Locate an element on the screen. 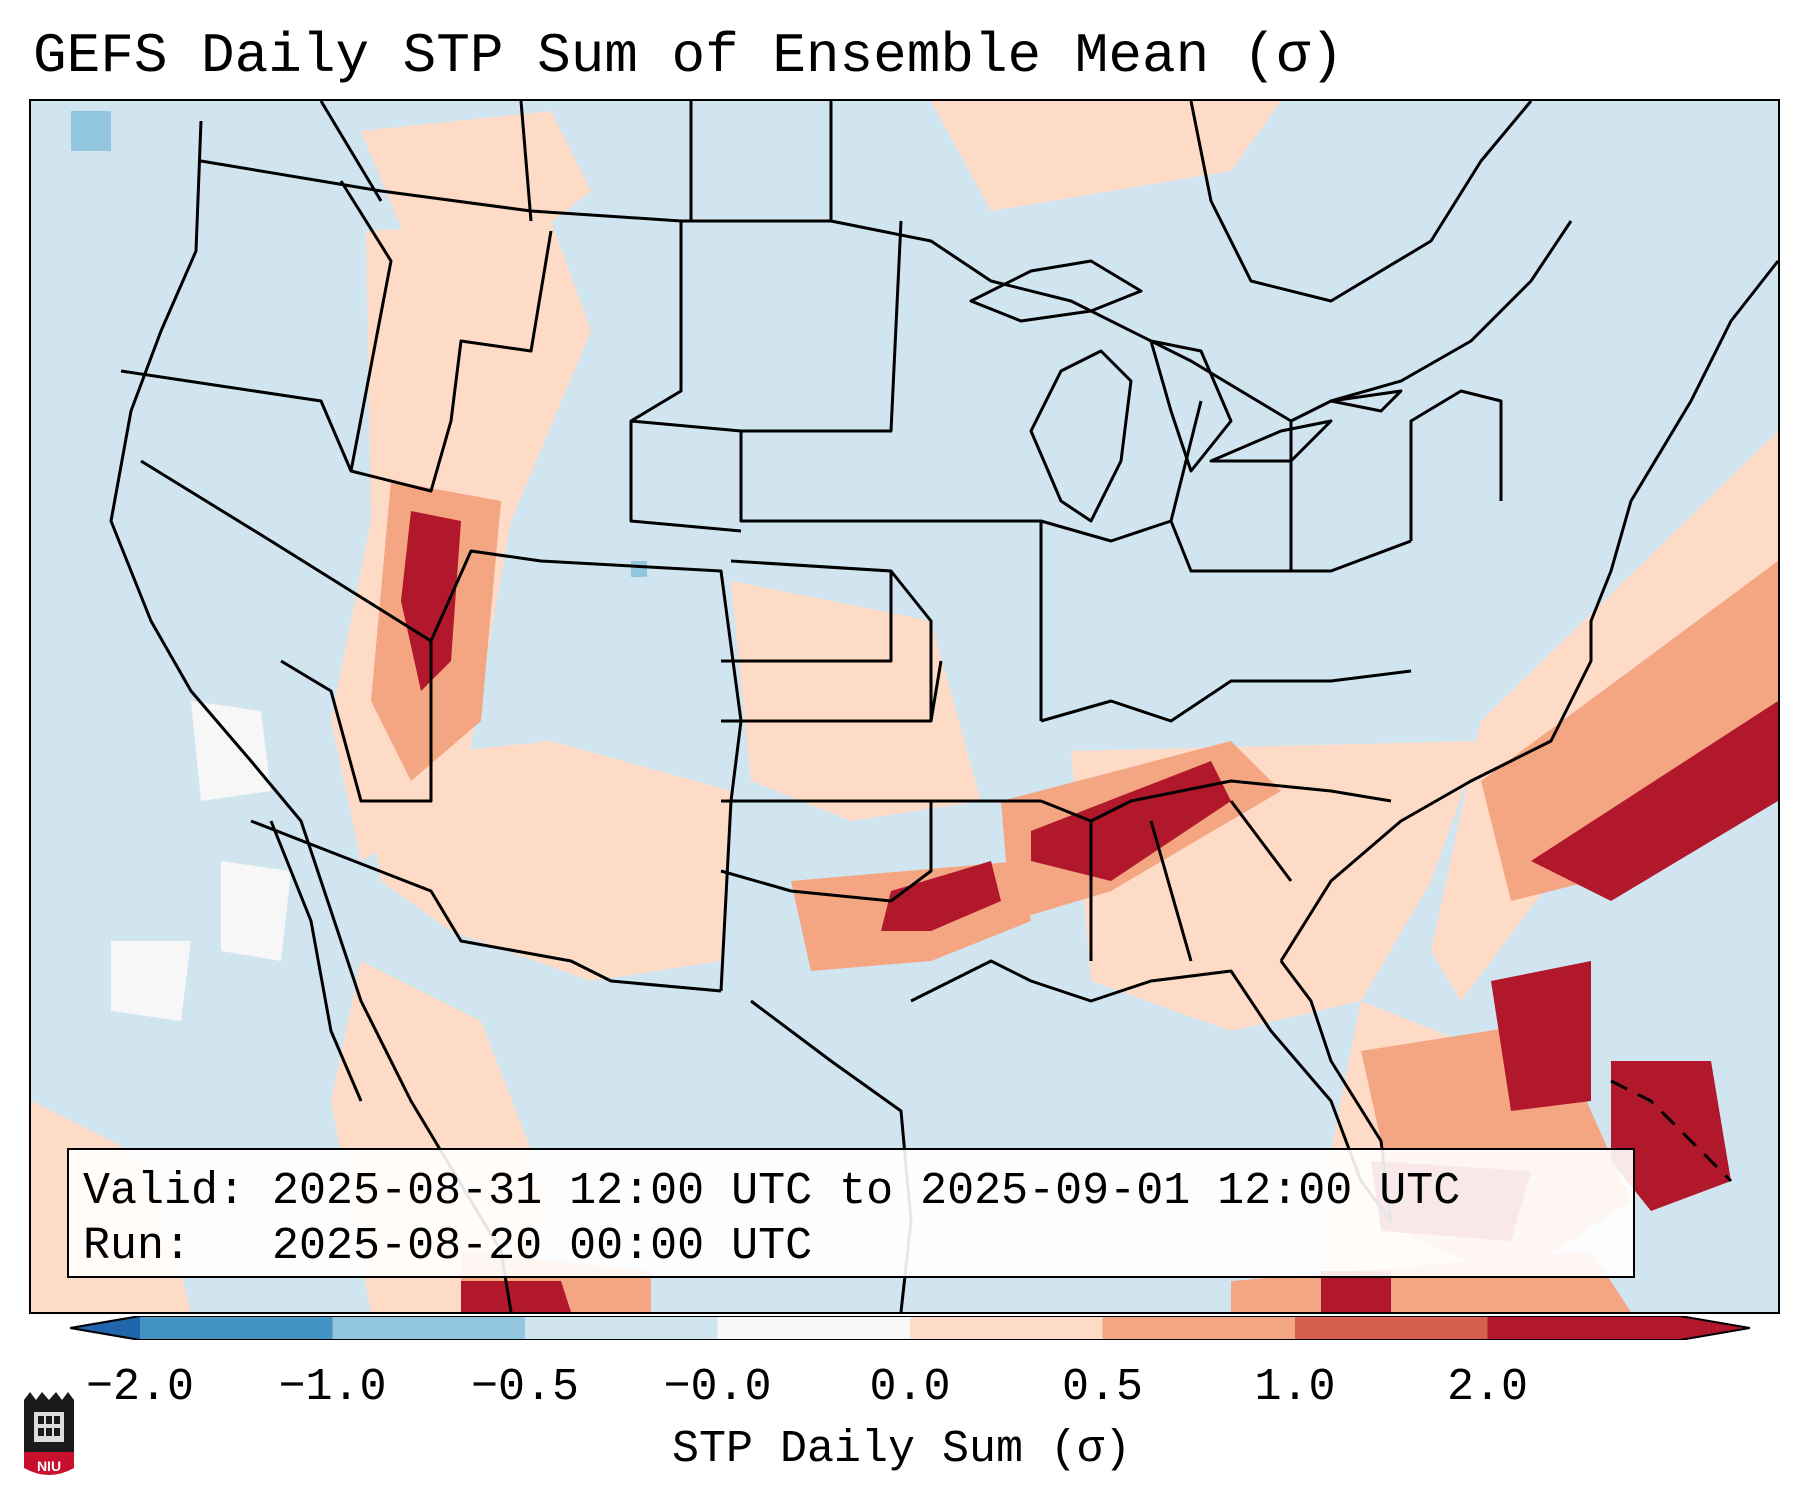 The height and width of the screenshot is (1506, 1803). great-lakes-superior is located at coordinates (1056, 291).